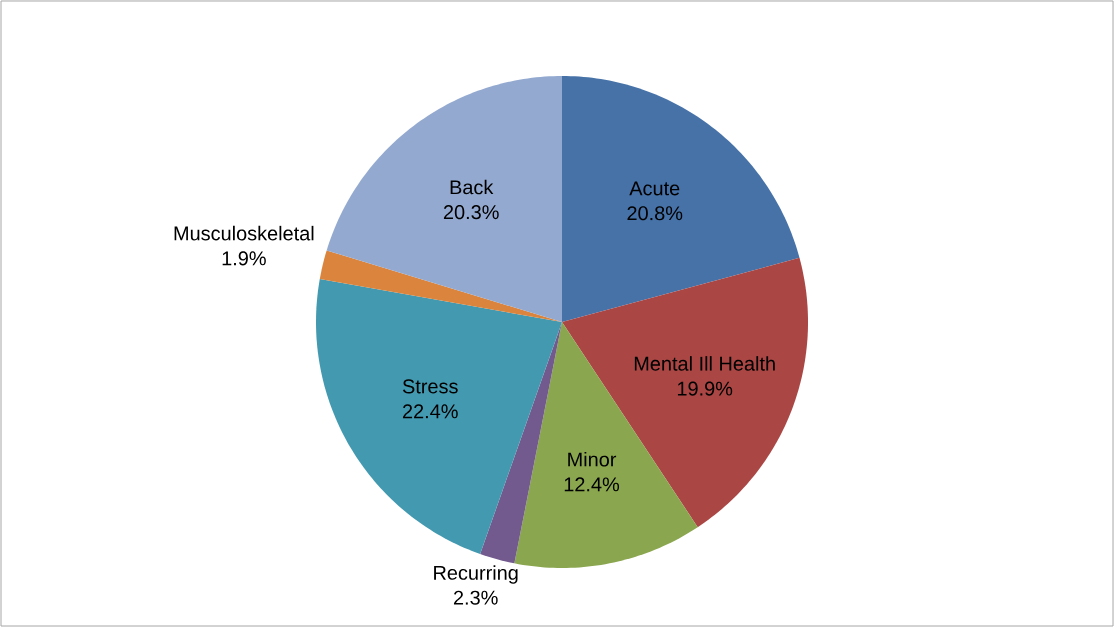 The image size is (1114, 627). What do you see at coordinates (592, 459) in the screenshot?
I see `slice-label: Minor` at bounding box center [592, 459].